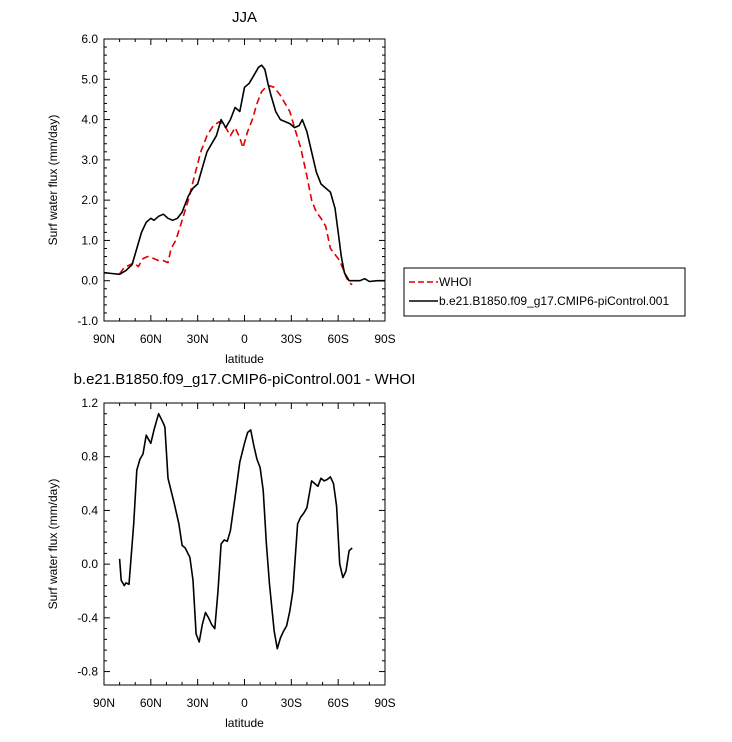 The height and width of the screenshot is (742, 732). Describe the element at coordinates (244, 723) in the screenshot. I see `bottom-chart-xlabel: latitude` at that location.